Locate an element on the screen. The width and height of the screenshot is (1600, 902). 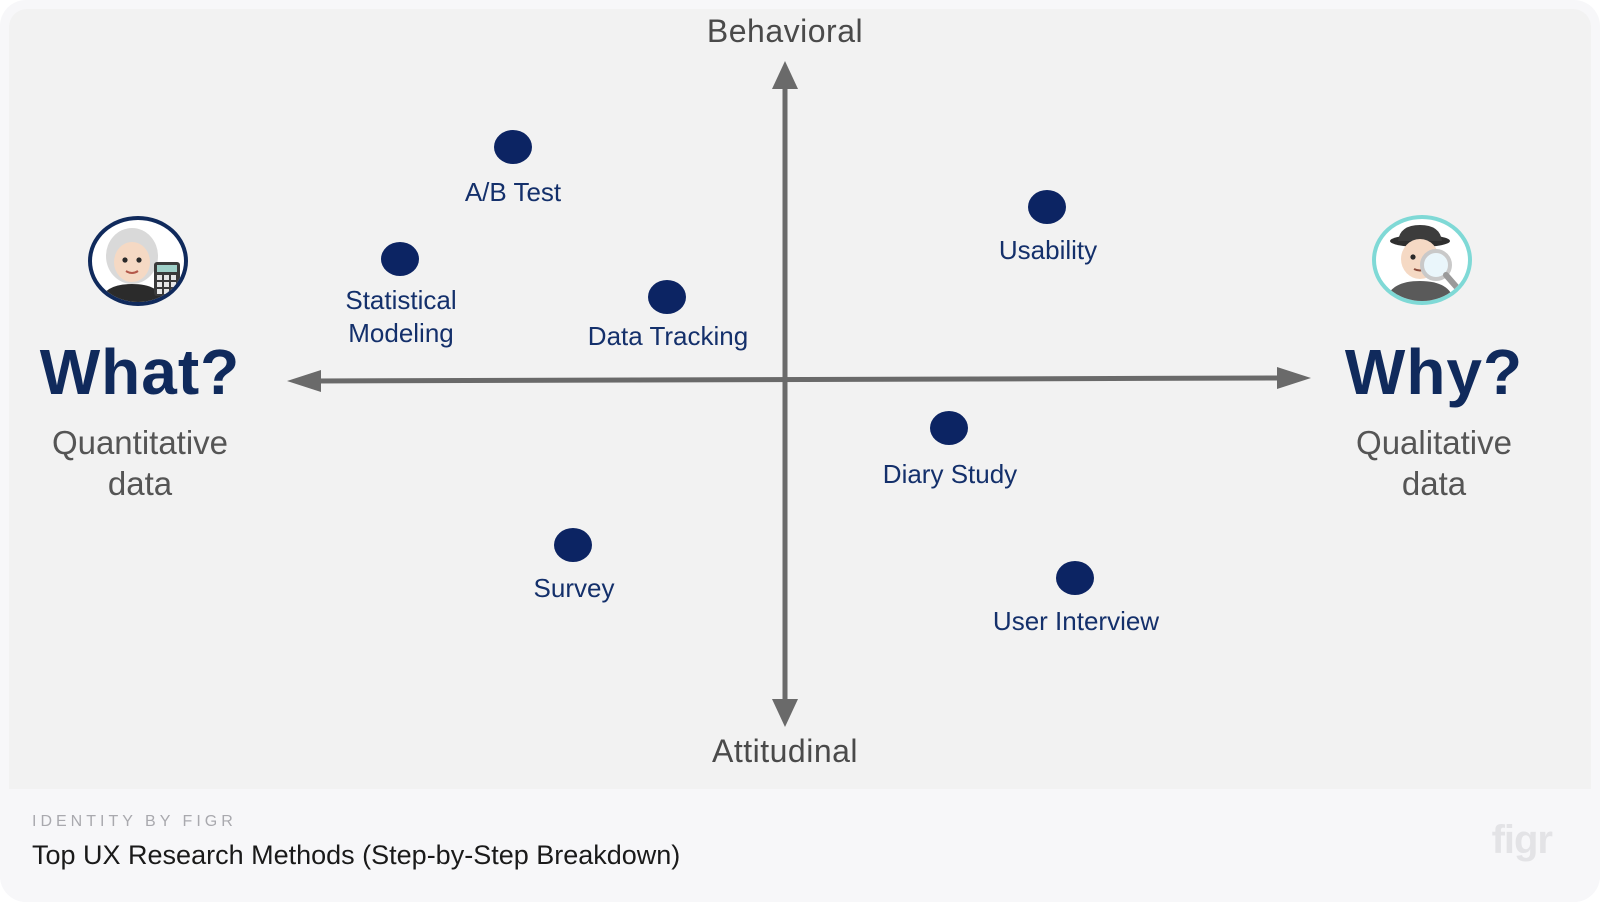
point-usability is located at coordinates (1047, 207).